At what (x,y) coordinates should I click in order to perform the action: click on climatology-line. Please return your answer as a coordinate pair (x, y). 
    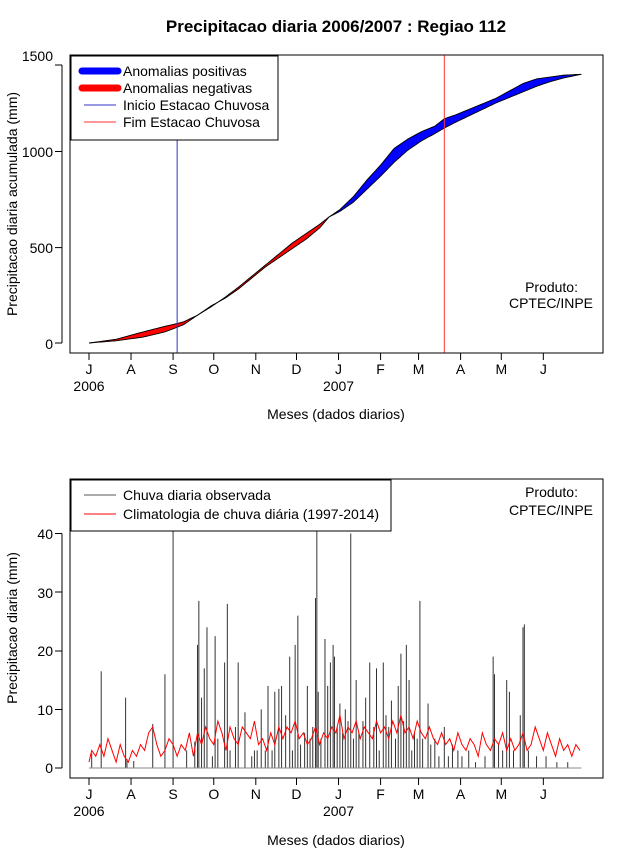
    Looking at the image, I should click on (334, 739).